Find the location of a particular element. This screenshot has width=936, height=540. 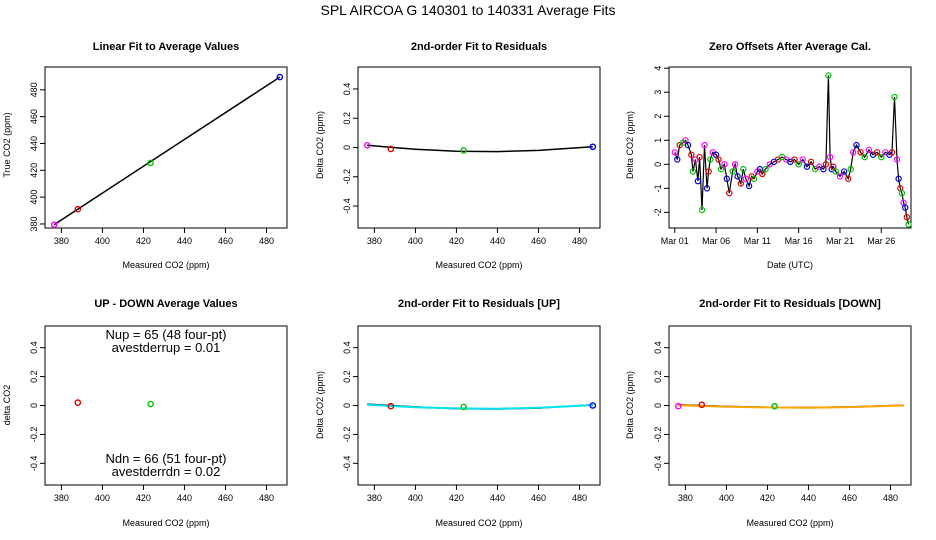

x-tick-label: Mar 21 is located at coordinates (840, 241).